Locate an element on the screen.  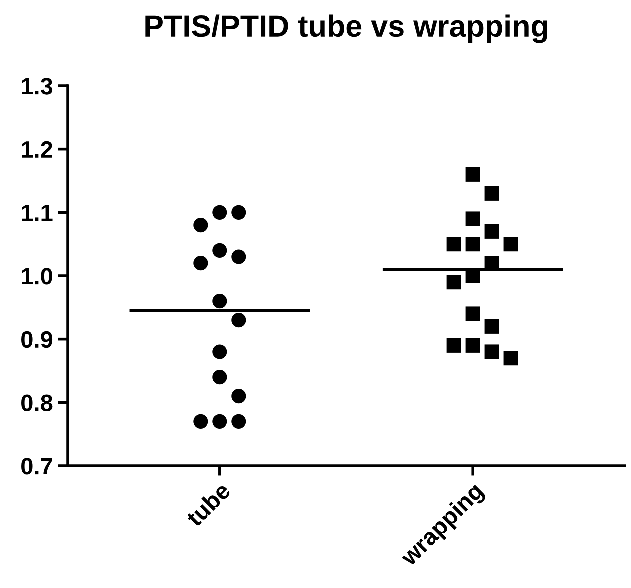
y-tick-label: 1.2 is located at coordinates (37, 149).